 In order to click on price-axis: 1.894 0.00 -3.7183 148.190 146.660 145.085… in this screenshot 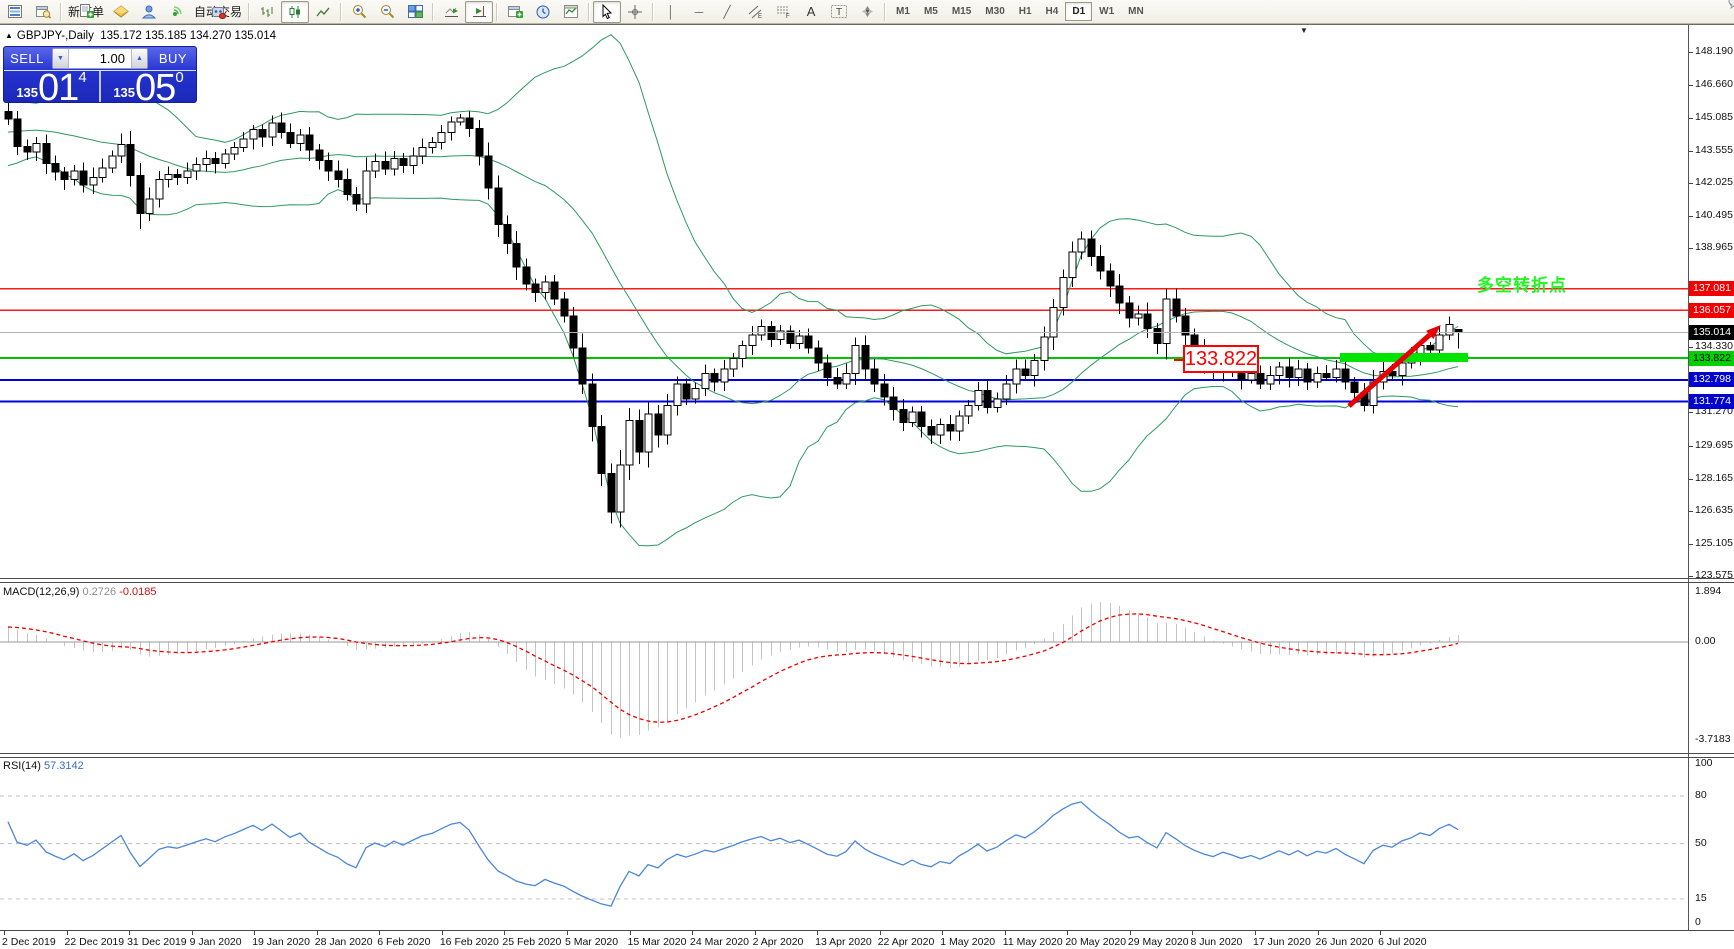, I will do `click(1711, 474)`.